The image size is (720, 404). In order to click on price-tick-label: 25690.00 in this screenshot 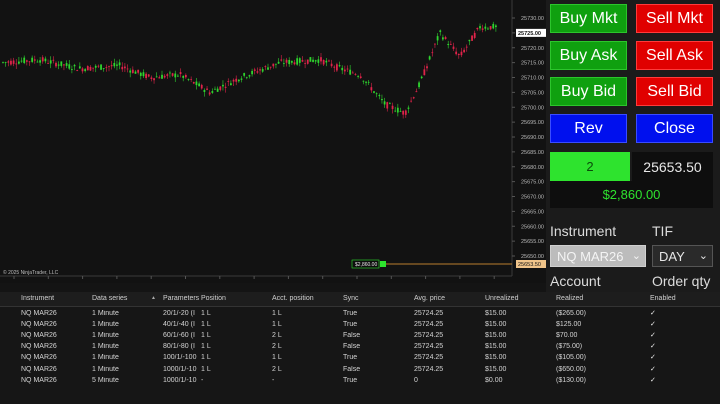, I will do `click(532, 138)`.